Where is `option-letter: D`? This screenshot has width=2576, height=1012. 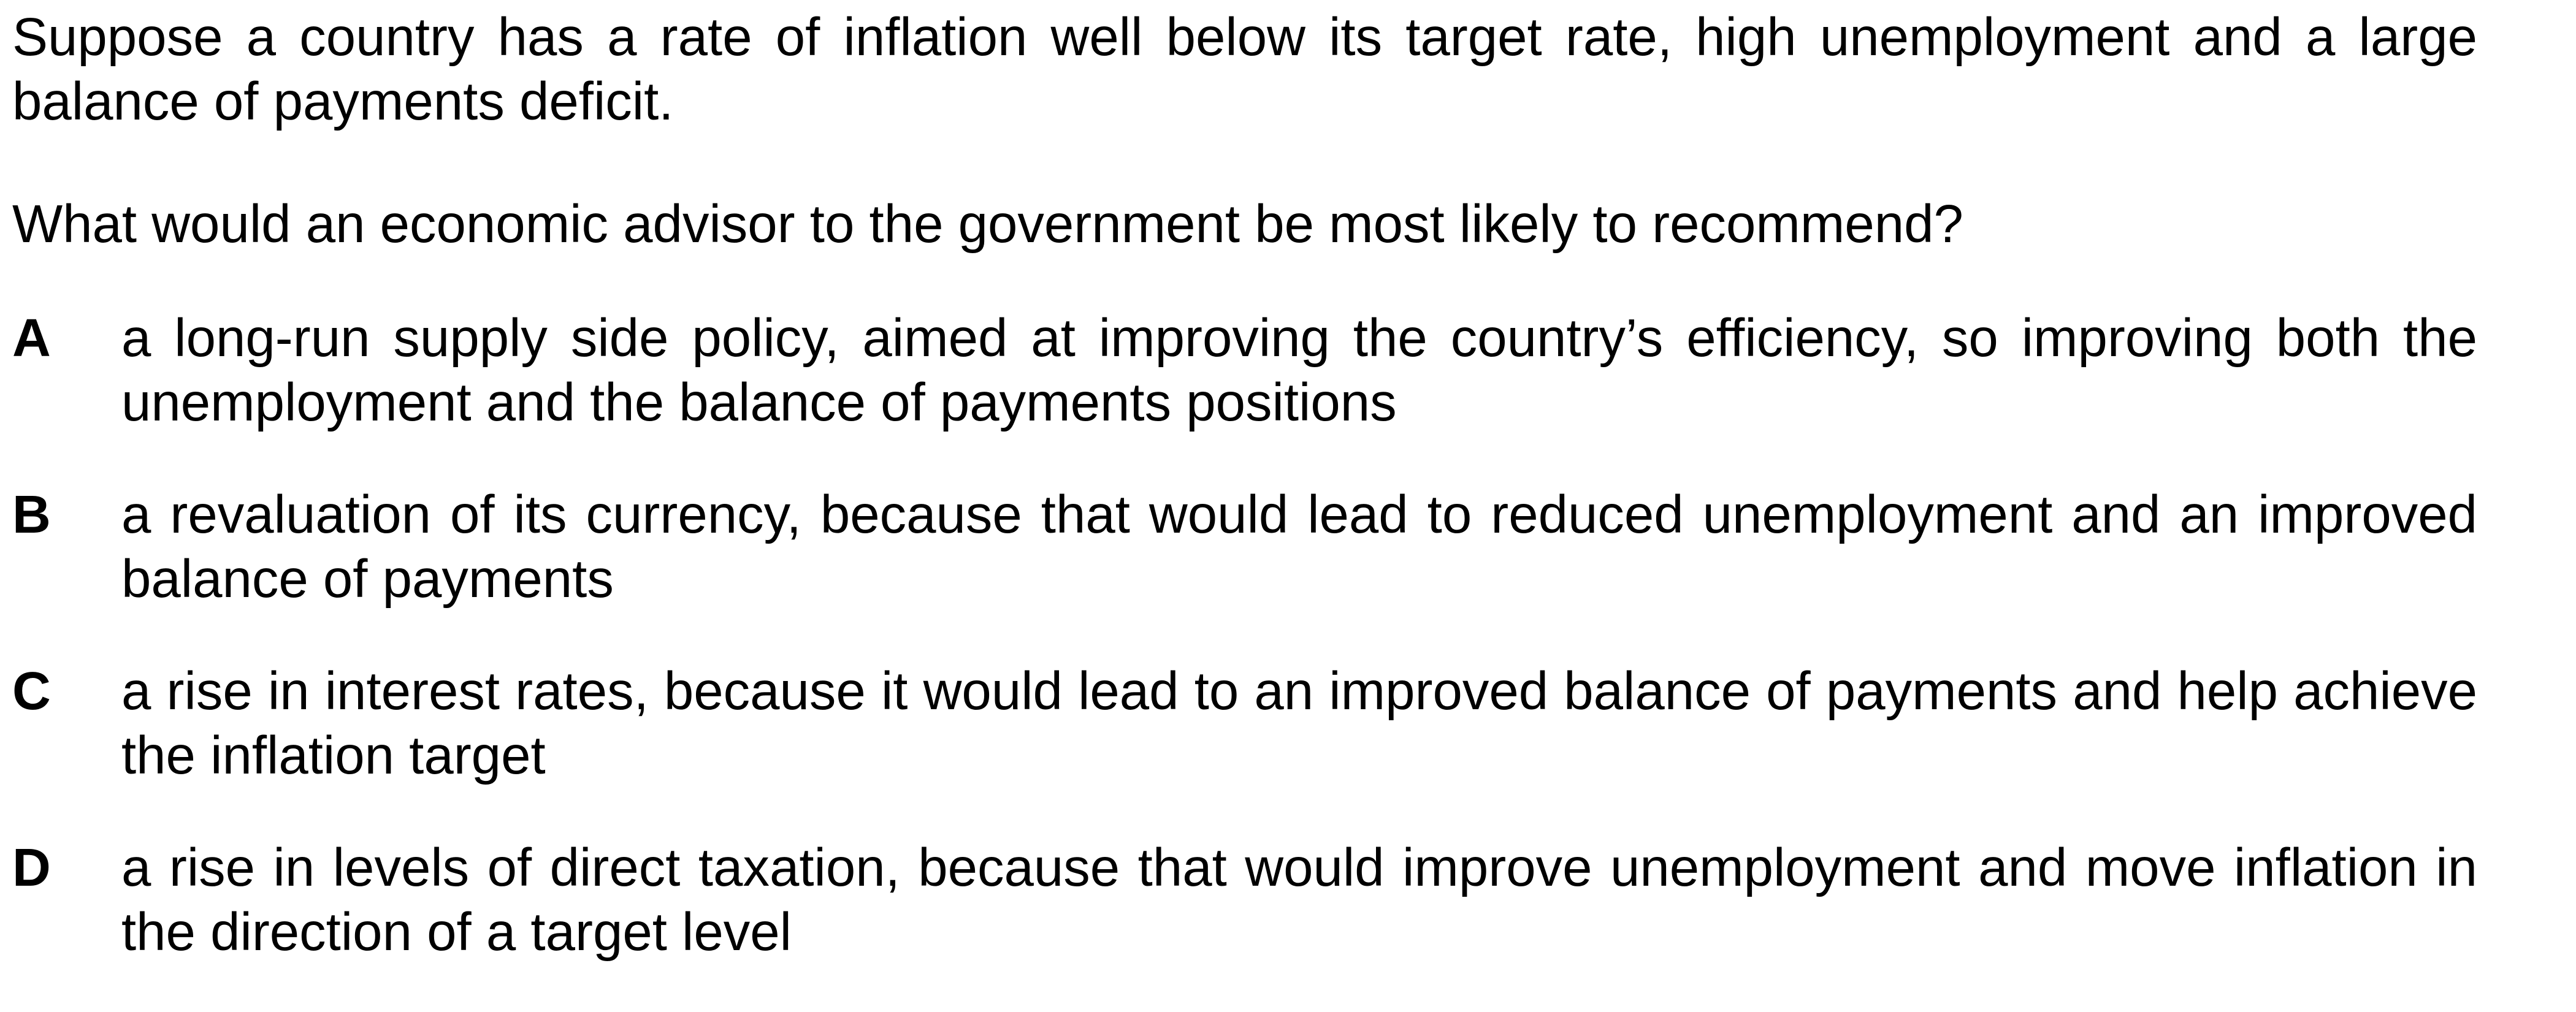 option-letter: D is located at coordinates (31, 868).